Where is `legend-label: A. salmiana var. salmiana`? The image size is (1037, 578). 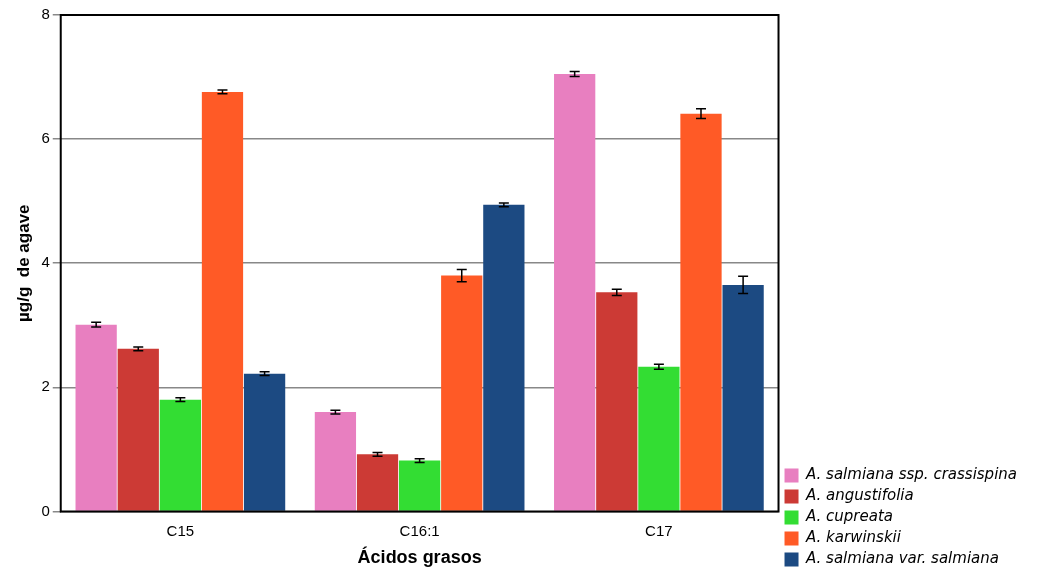 legend-label: A. salmiana var. salmiana is located at coordinates (902, 558).